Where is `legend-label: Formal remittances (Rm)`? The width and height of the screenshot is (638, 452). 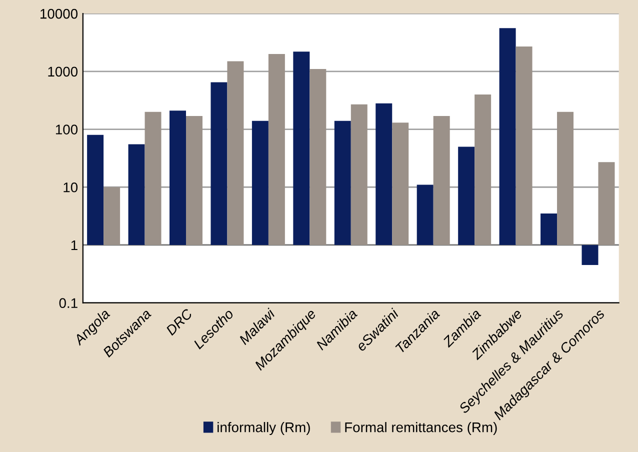
legend-label: Formal remittances (Rm) is located at coordinates (421, 428).